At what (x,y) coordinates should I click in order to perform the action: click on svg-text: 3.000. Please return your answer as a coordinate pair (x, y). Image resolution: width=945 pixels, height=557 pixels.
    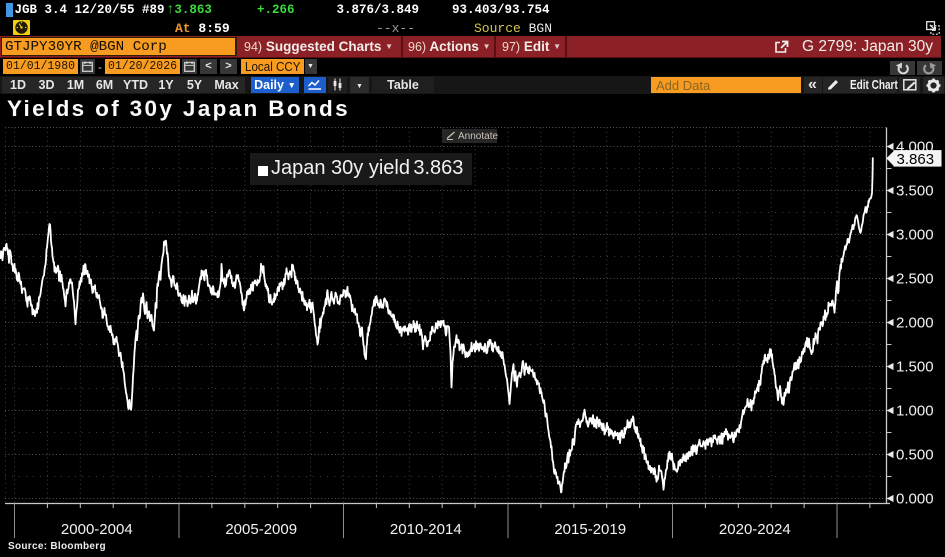
    Looking at the image, I should click on (915, 235).